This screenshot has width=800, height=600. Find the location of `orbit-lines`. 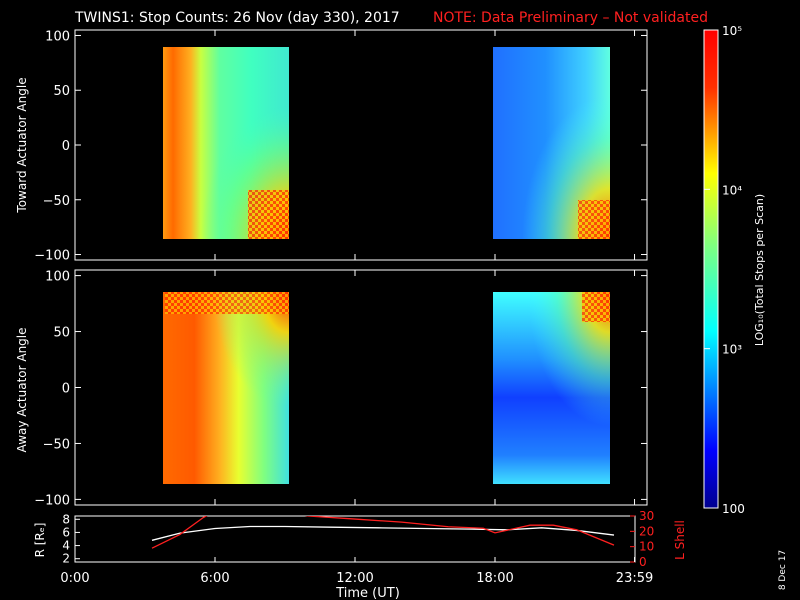

orbit-lines is located at coordinates (383, 532).